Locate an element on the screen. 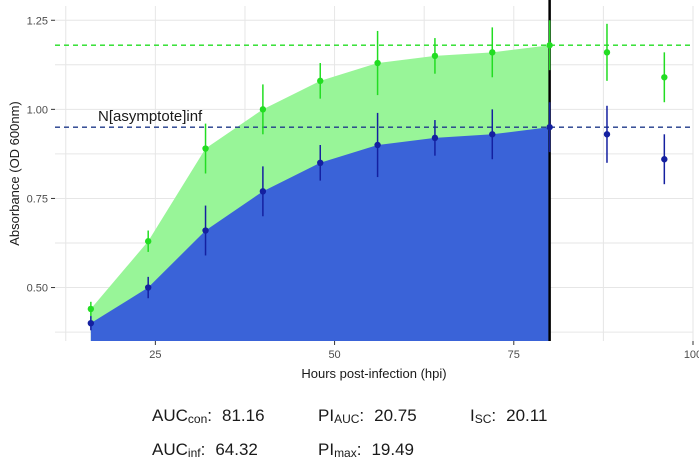 The width and height of the screenshot is (699, 468). stat-auc-inf-value: 64.32 is located at coordinates (236, 449).